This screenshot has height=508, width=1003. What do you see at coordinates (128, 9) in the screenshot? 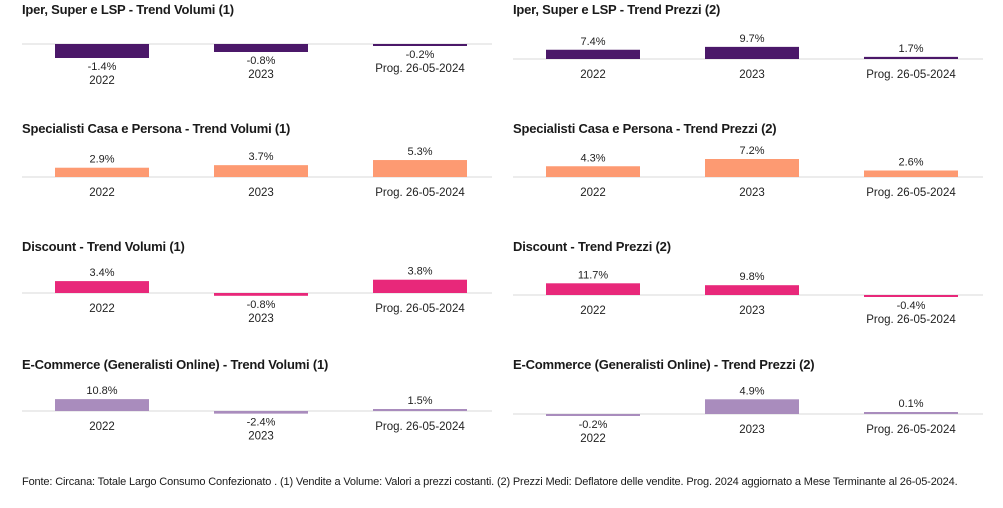
I see `chart-title: Iper, Super e LSP - Trend Volumi (1)` at bounding box center [128, 9].